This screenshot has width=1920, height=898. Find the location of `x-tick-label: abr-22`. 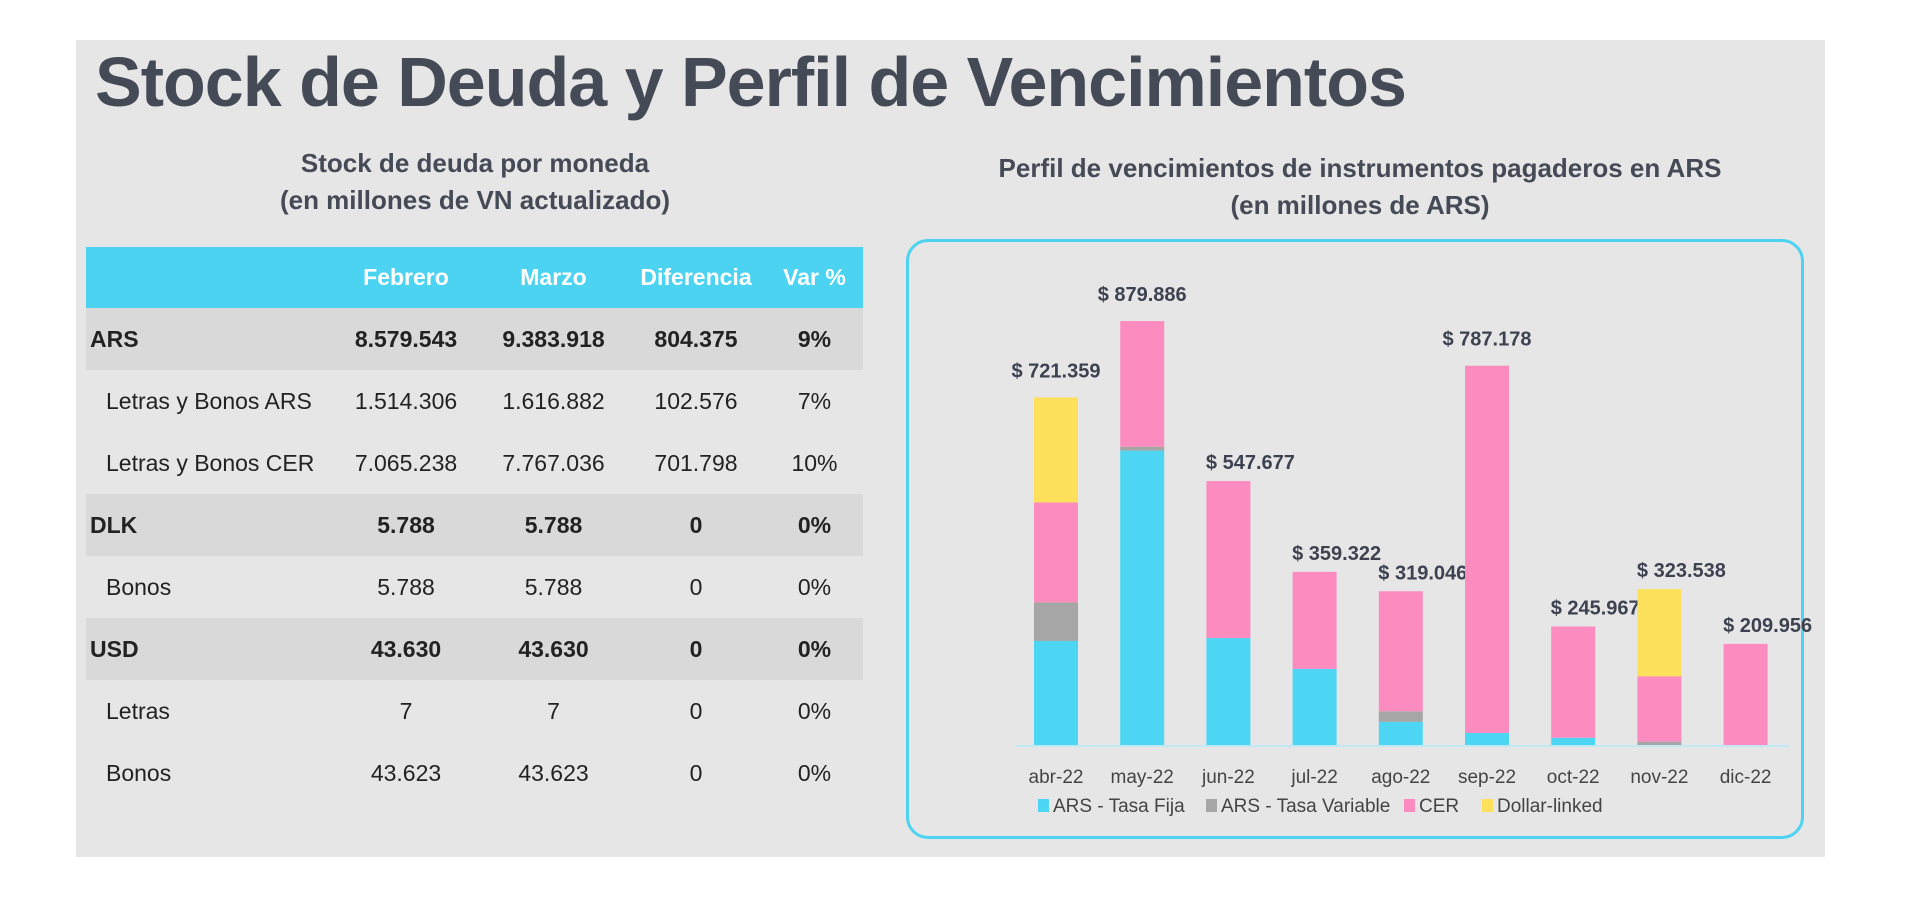

x-tick-label: abr-22 is located at coordinates (1056, 777).